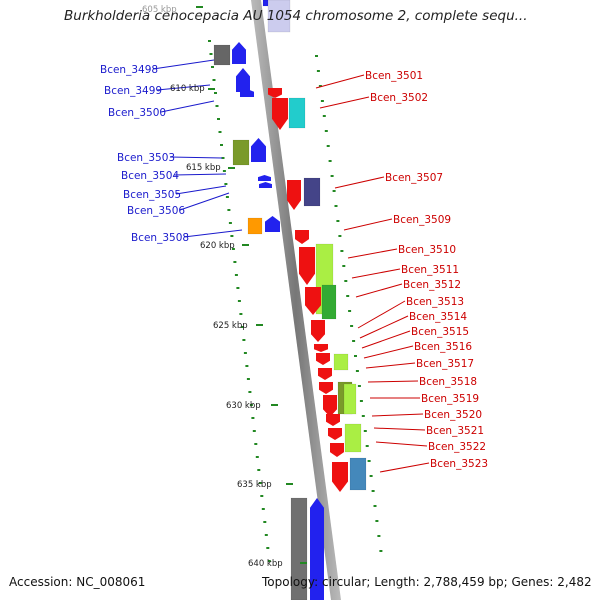 The image size is (600, 604). What do you see at coordinates (217, 246) in the screenshot?
I see `tick-label: 620 kbp` at bounding box center [217, 246].